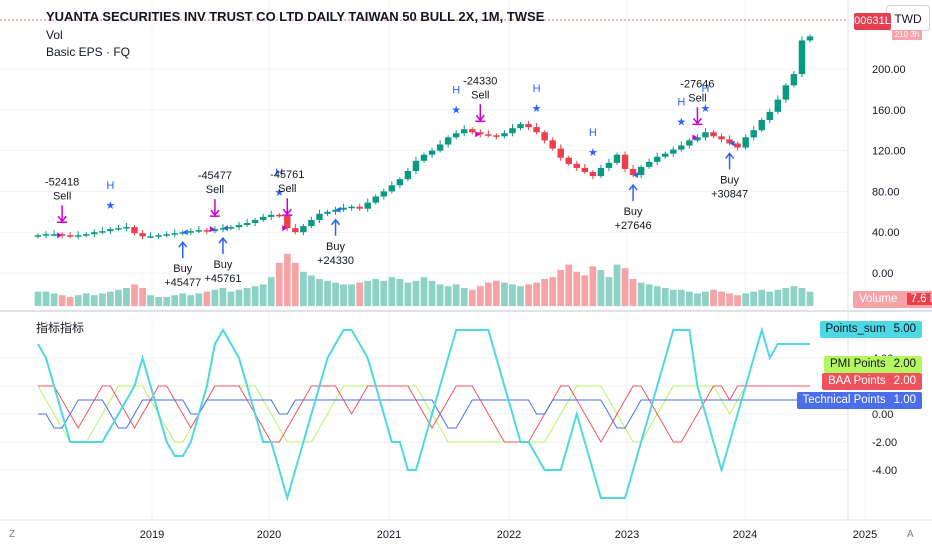 The width and height of the screenshot is (932, 550). What do you see at coordinates (904, 400) in the screenshot?
I see `legend-value: 1.00` at bounding box center [904, 400].